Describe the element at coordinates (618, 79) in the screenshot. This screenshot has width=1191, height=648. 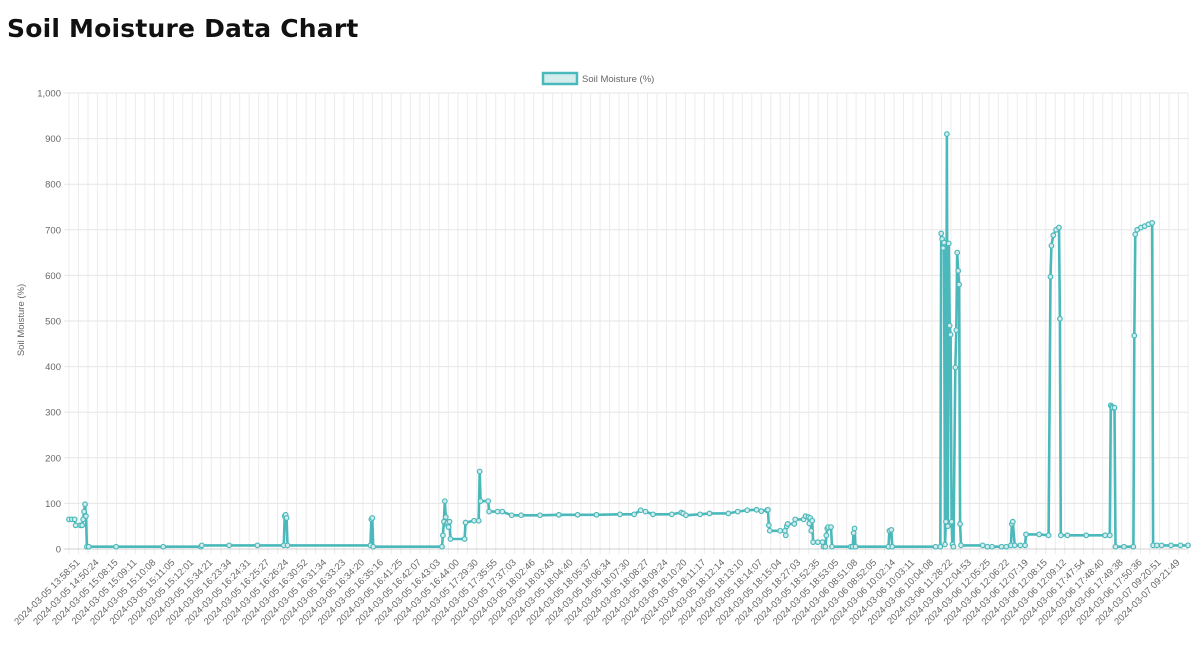
I see `legend-label: Soil Moisture (%)` at that location.